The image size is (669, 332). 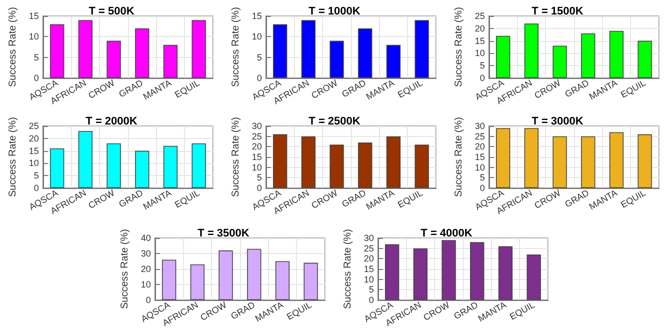 What do you see at coordinates (446, 234) in the screenshot?
I see `chart-title: T = 4000K` at bounding box center [446, 234].